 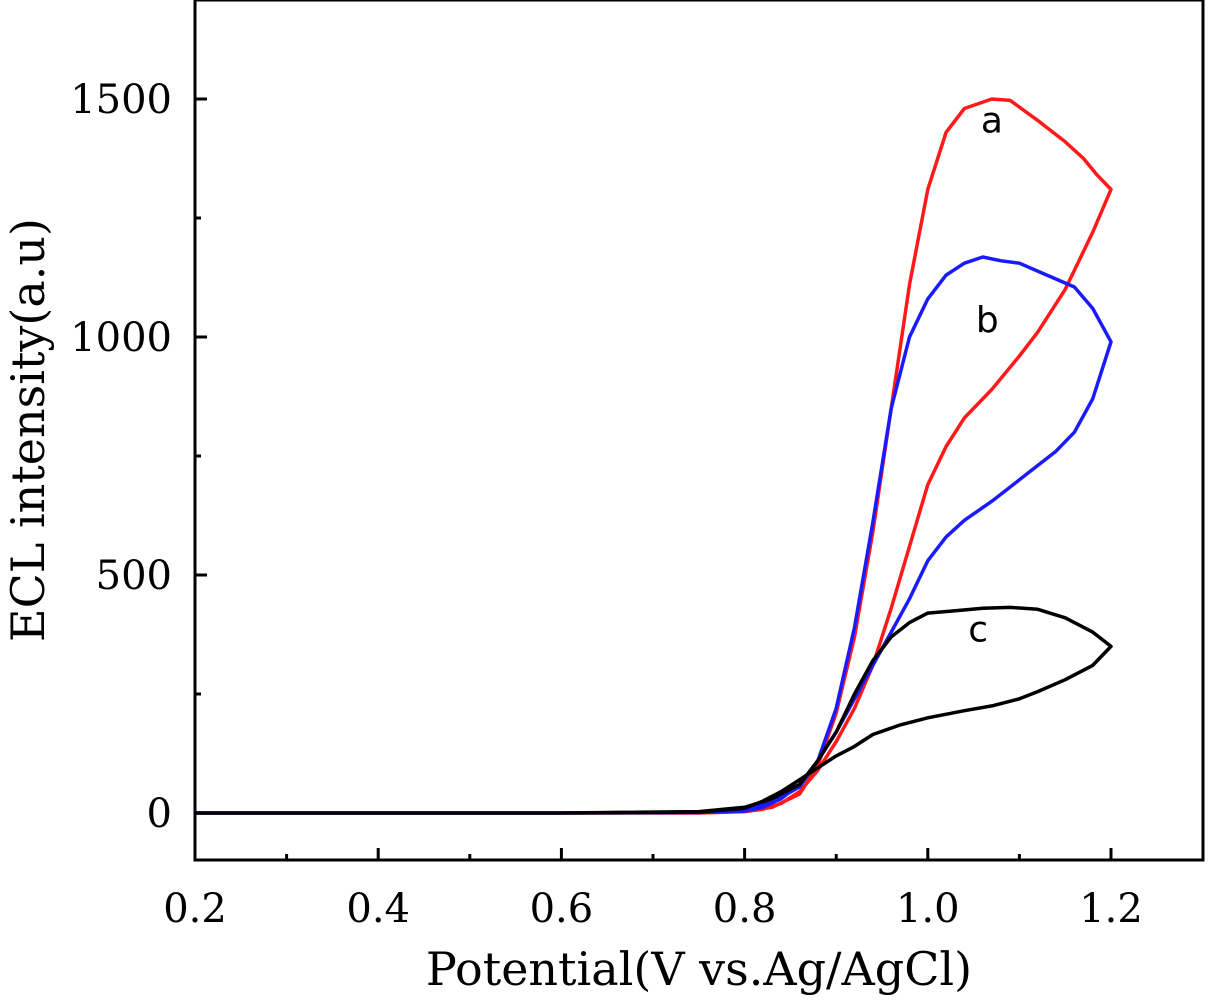 What do you see at coordinates (121, 338) in the screenshot?
I see `y-tick-label: 1000` at bounding box center [121, 338].